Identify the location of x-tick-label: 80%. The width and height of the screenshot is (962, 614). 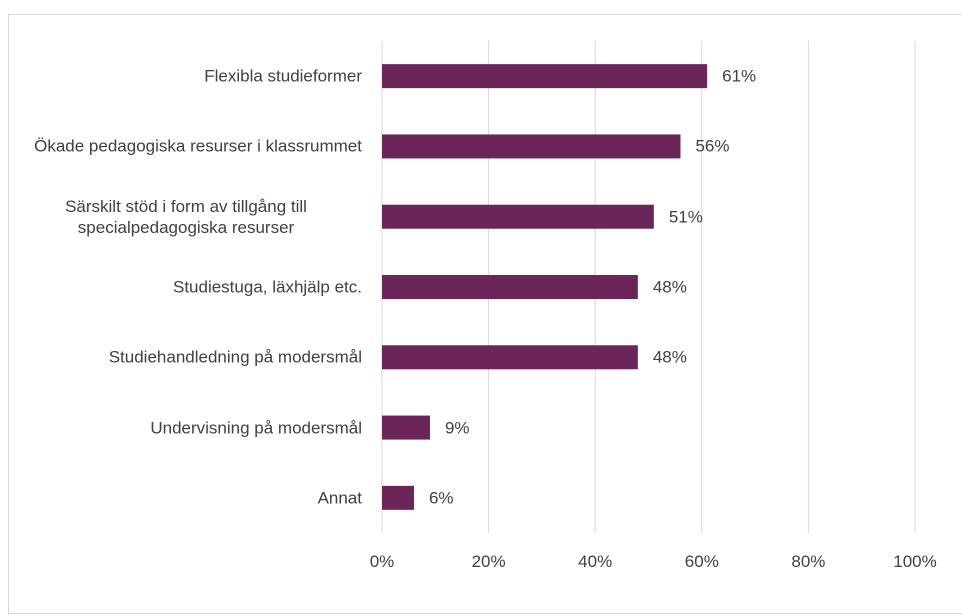
(808, 561).